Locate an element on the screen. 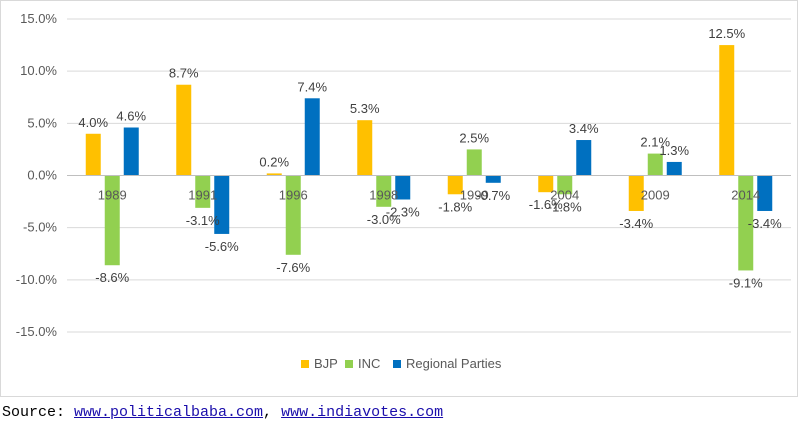 The image size is (800, 437). data-label: -7.6% is located at coordinates (293, 267).